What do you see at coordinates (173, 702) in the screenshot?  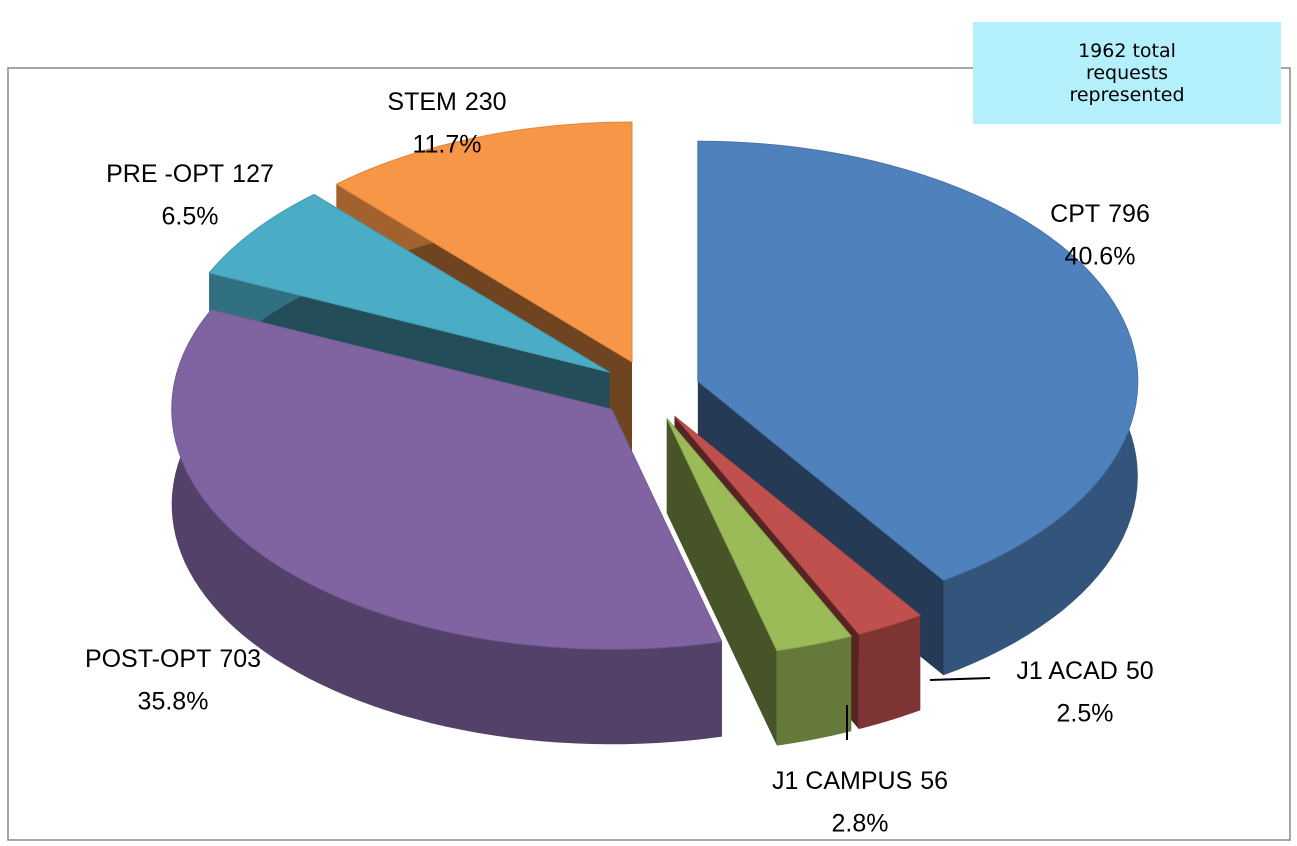 I see `percent-label: 35.8%` at bounding box center [173, 702].